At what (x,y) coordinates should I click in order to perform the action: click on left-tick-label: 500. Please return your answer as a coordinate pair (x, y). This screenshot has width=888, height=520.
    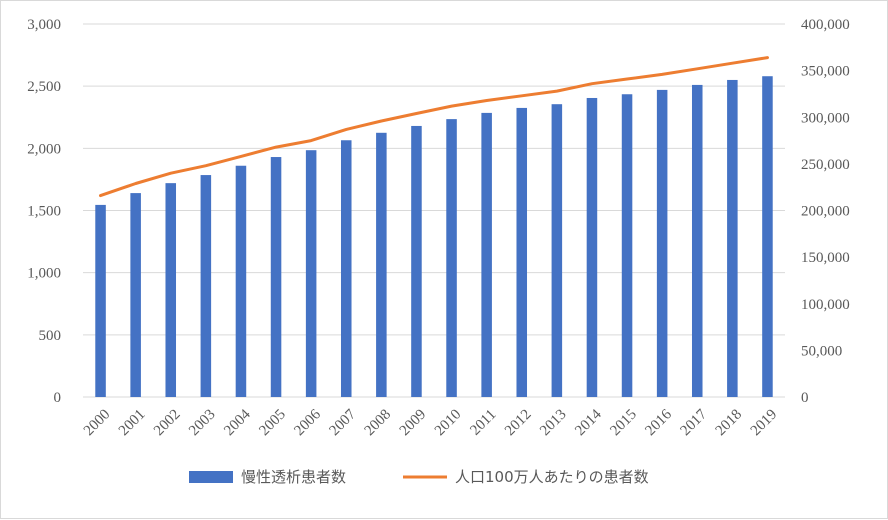
    Looking at the image, I should click on (50, 336).